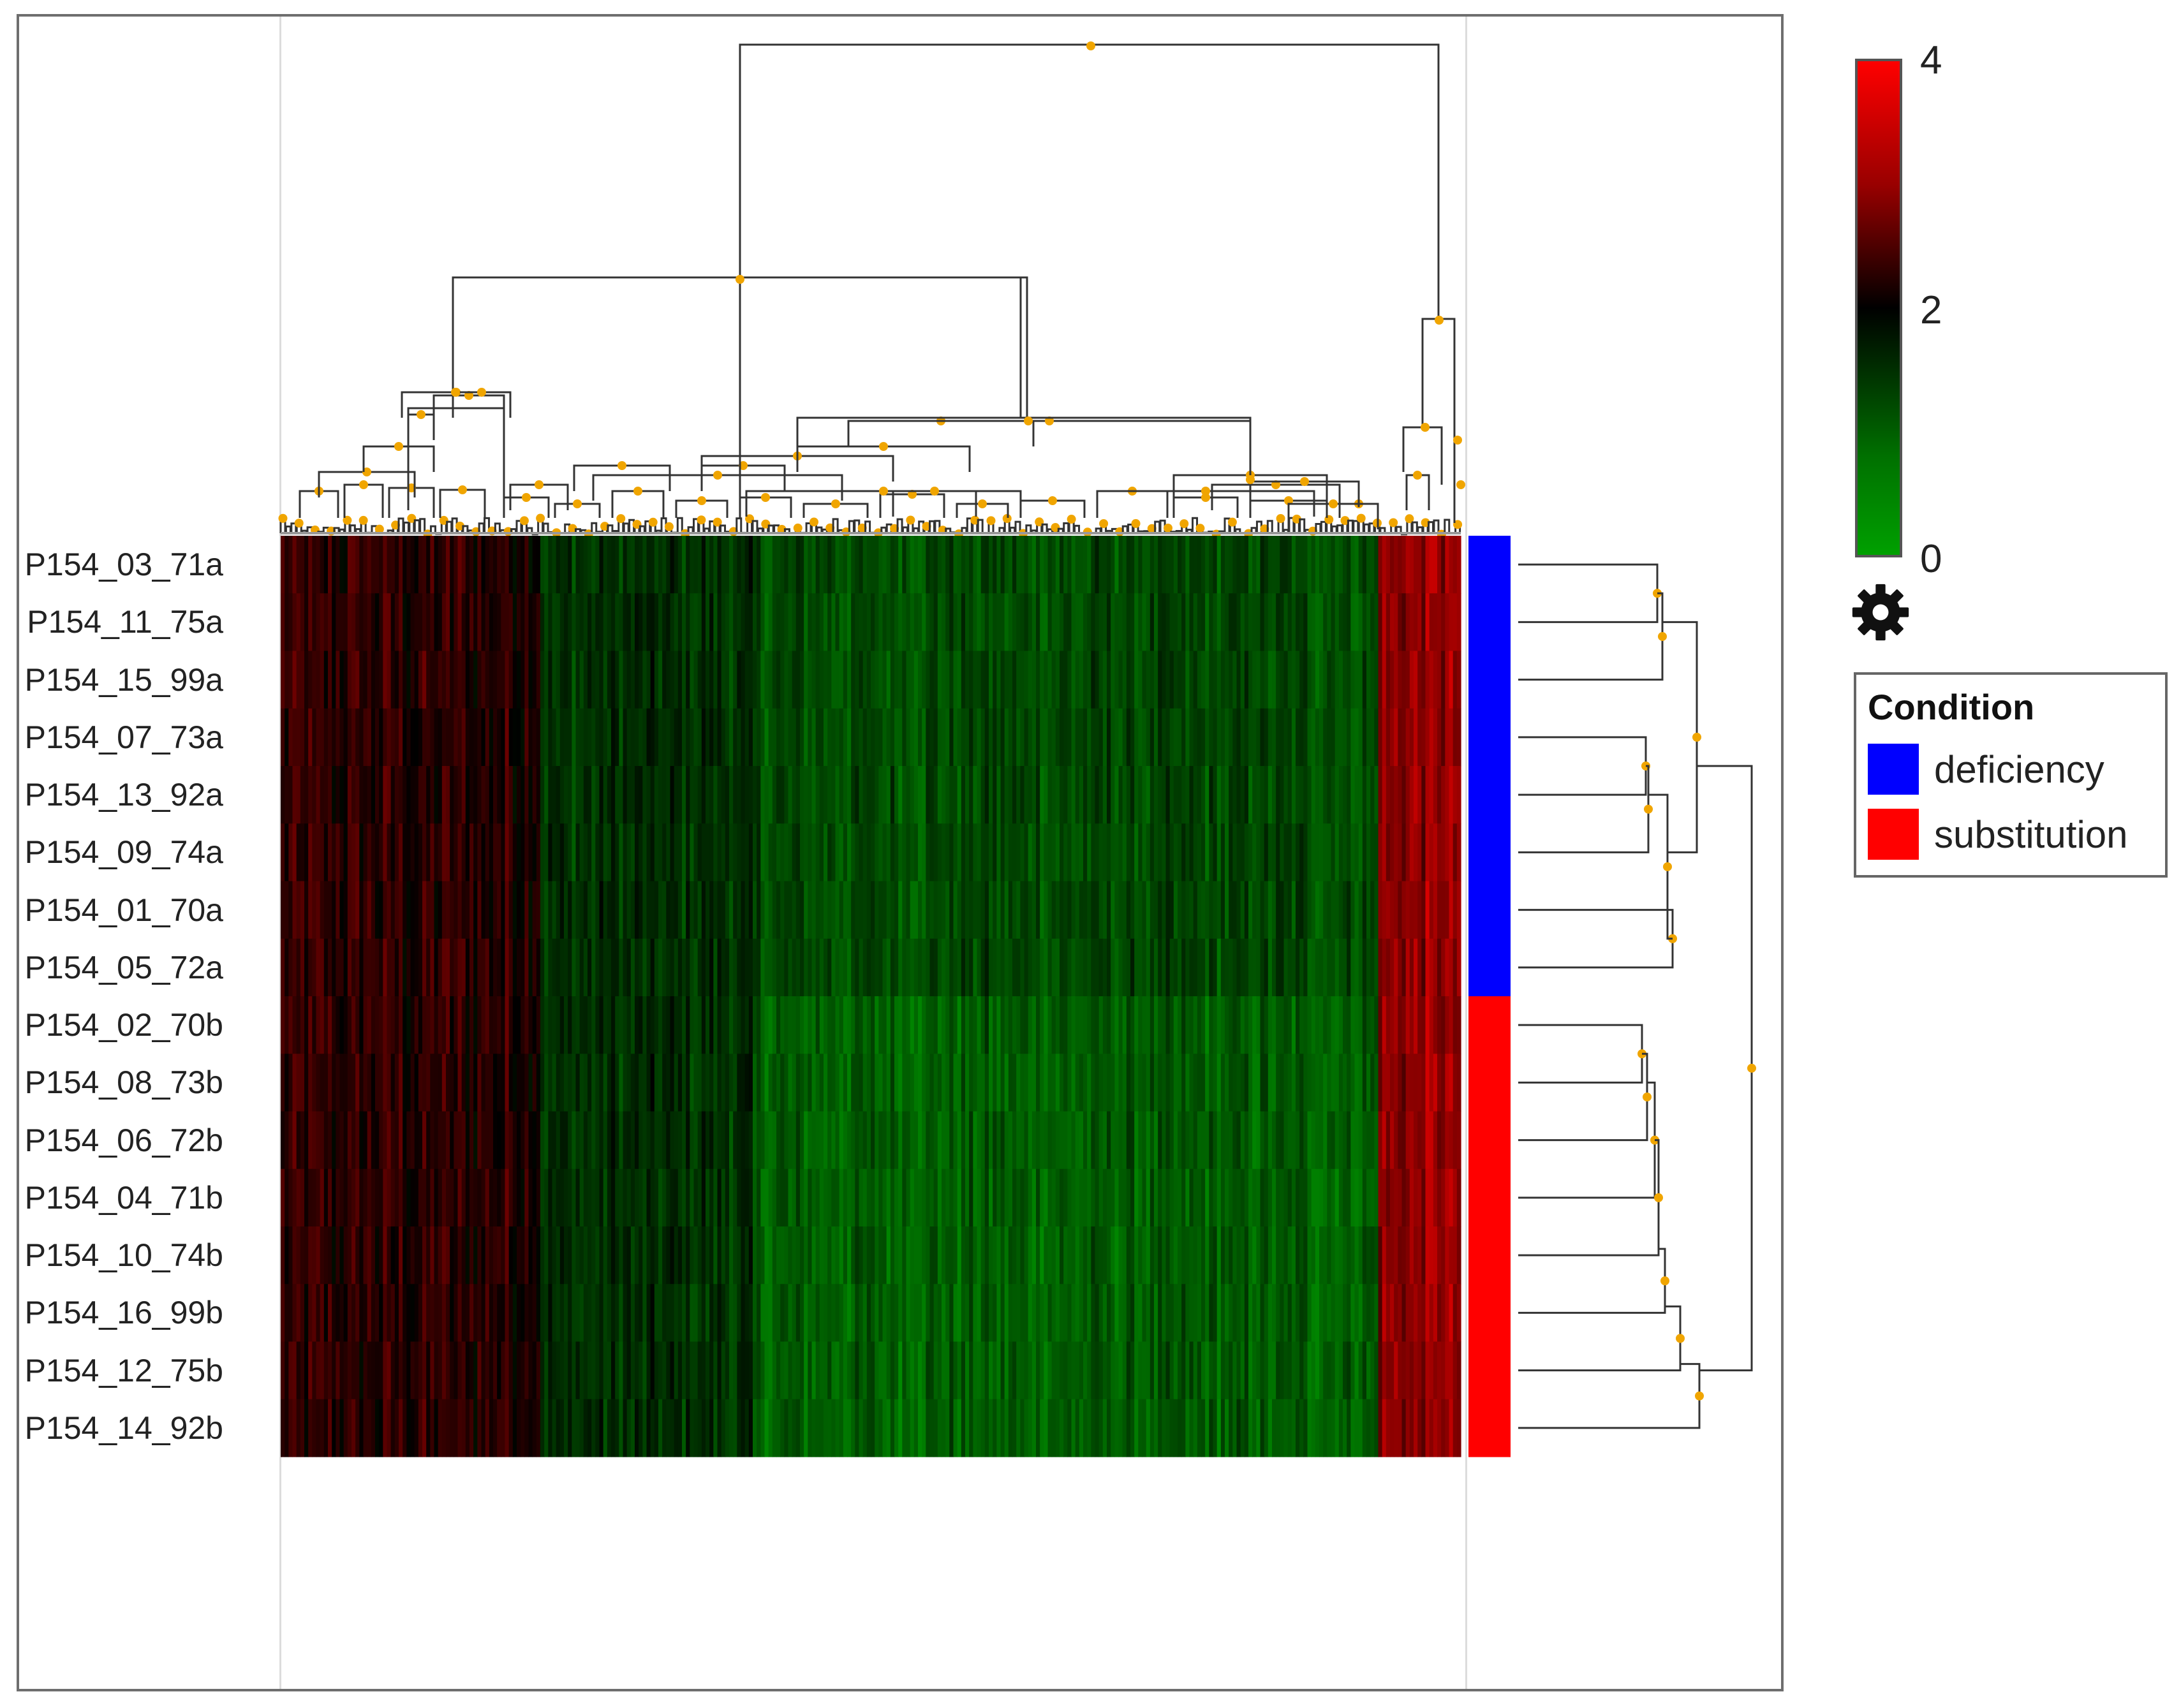 This screenshot has height=1708, width=2181. Describe the element at coordinates (299, 523) in the screenshot. I see `dendrogram-node` at that location.